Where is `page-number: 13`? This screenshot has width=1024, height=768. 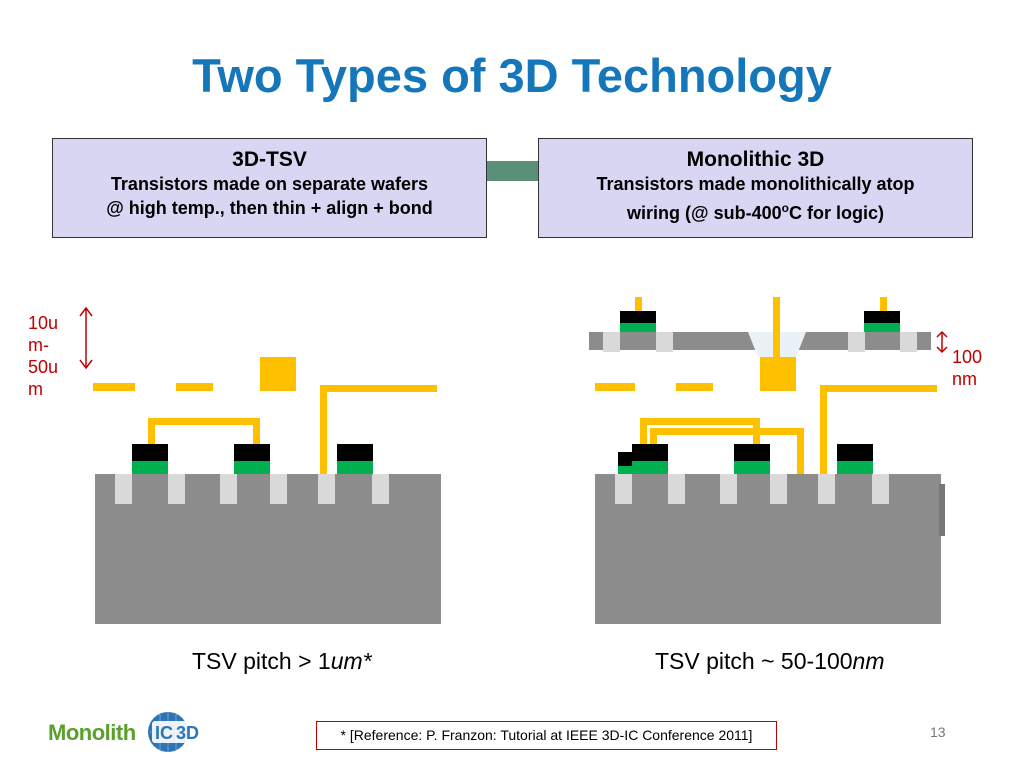 page-number: 13 is located at coordinates (938, 732).